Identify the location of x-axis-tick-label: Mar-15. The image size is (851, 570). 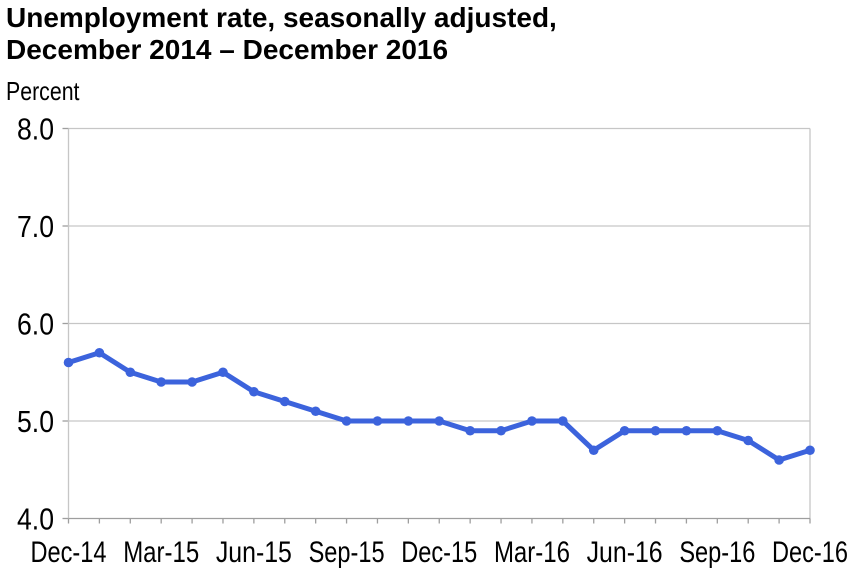
(161, 552).